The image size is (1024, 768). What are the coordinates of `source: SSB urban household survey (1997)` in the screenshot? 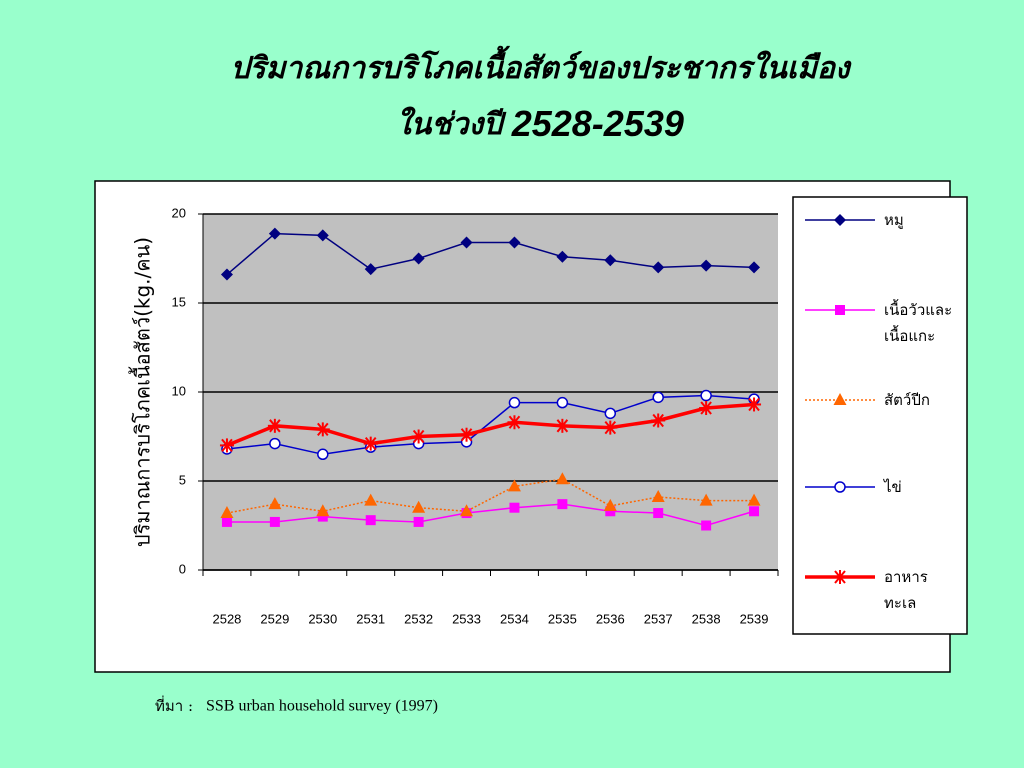 It's located at (322, 706).